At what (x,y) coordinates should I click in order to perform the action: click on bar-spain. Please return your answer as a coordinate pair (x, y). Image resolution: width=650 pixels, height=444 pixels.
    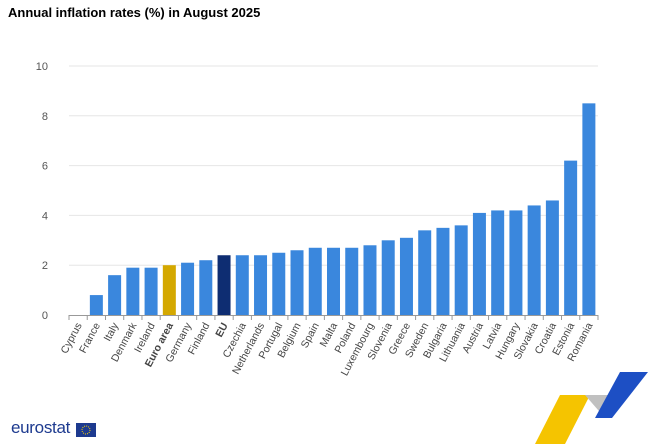
    Looking at the image, I should click on (315, 281).